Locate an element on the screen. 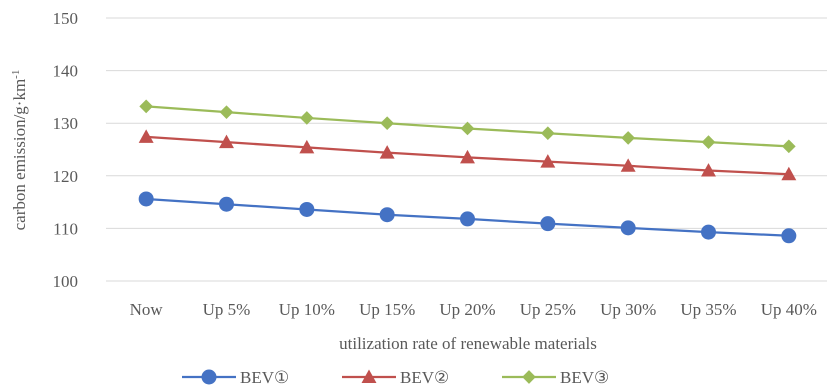  x-tick-label: Up 35% is located at coordinates (708, 309).